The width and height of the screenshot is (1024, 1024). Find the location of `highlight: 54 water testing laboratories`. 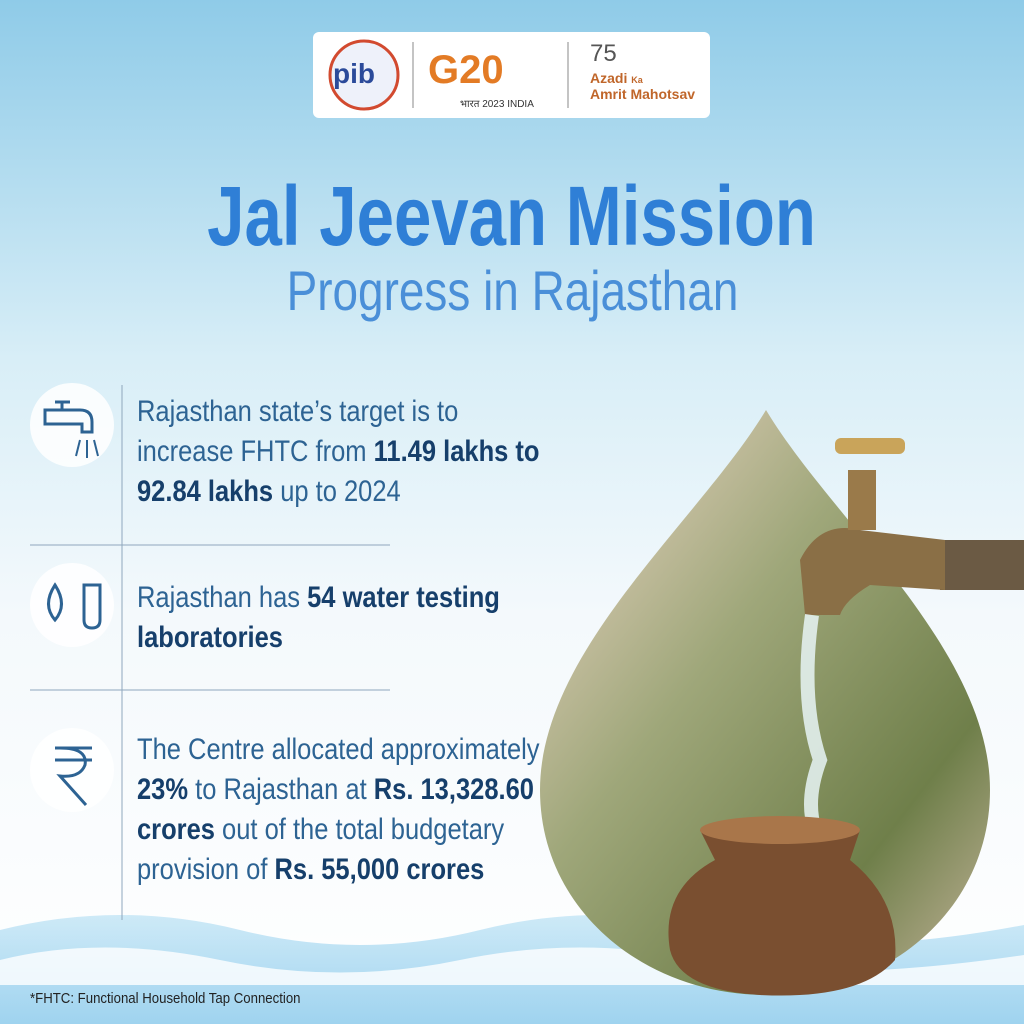

highlight: 54 water testing laboratories is located at coordinates (318, 617).